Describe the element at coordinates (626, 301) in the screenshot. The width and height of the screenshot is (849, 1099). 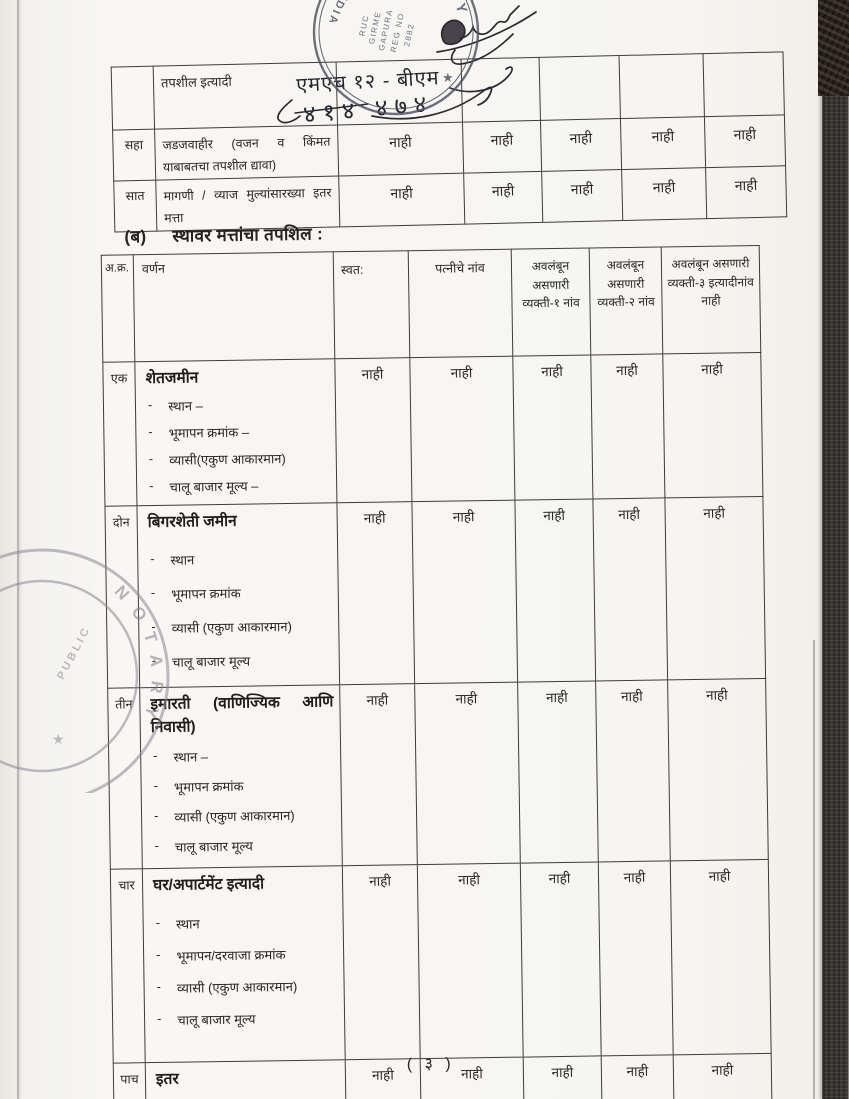
I see `header-dependent-2: अवलंबून असणारी व्यक्ती-२ नांव` at that location.